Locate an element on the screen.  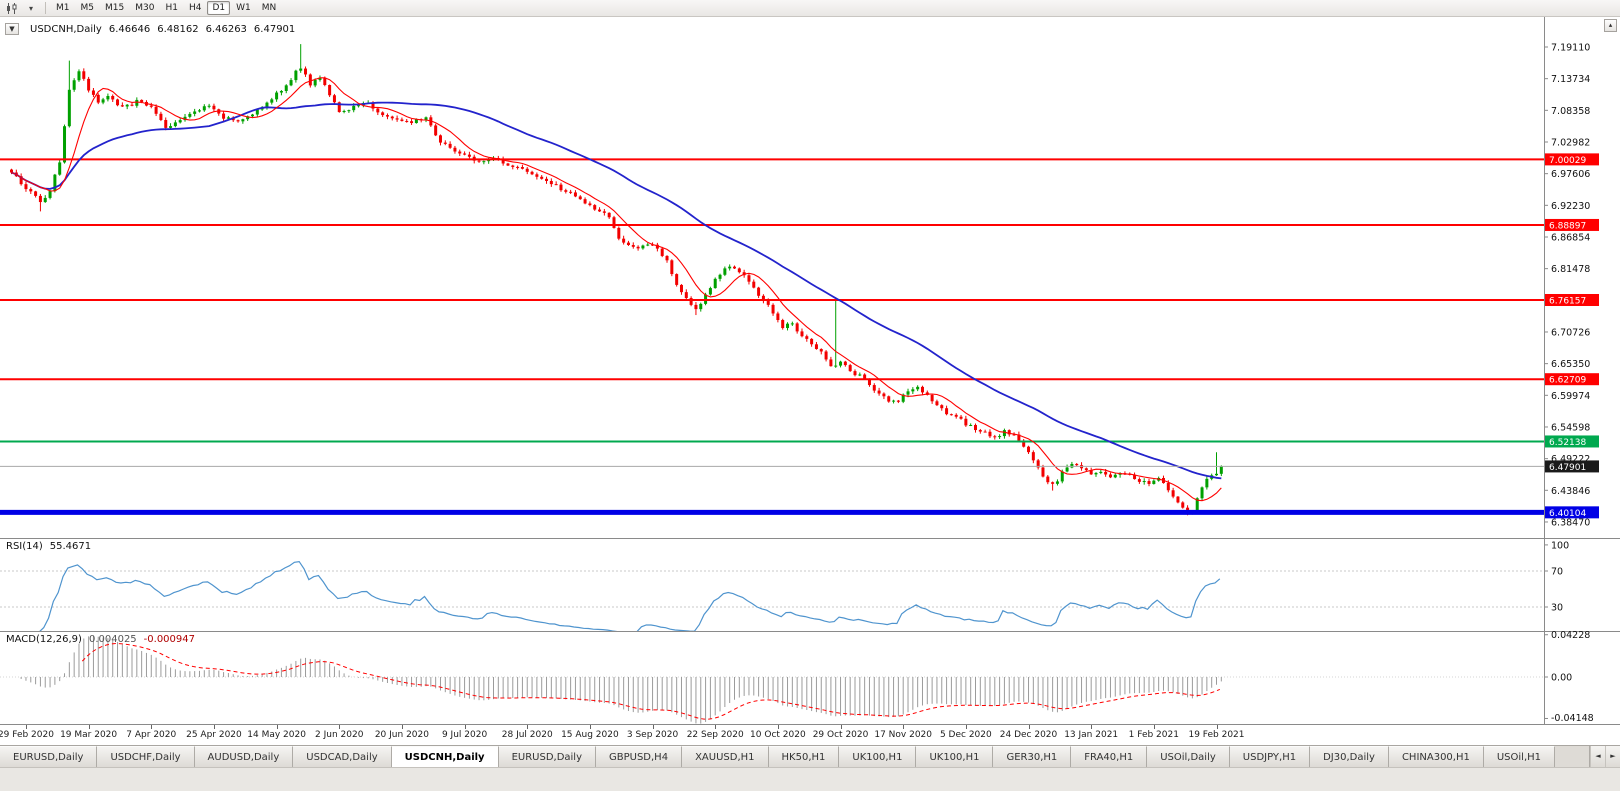
symbol-tab-usdcnh-daily: USDCNH,Daily is located at coordinates (445, 756).